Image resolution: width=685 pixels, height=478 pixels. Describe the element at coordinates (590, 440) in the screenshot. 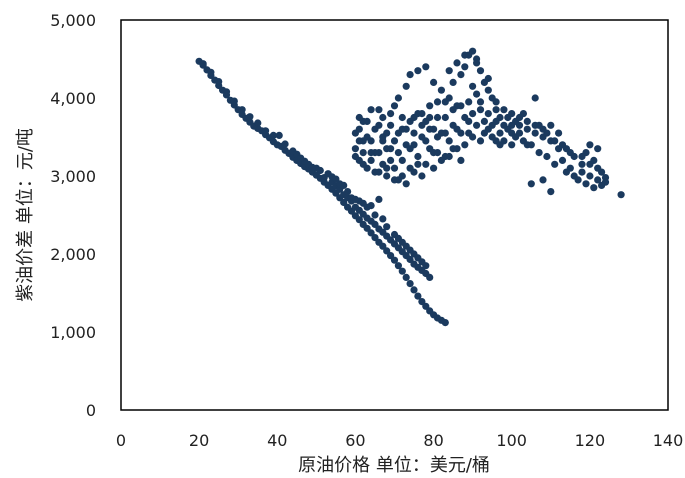

I see `x-tick-label: 120` at that location.